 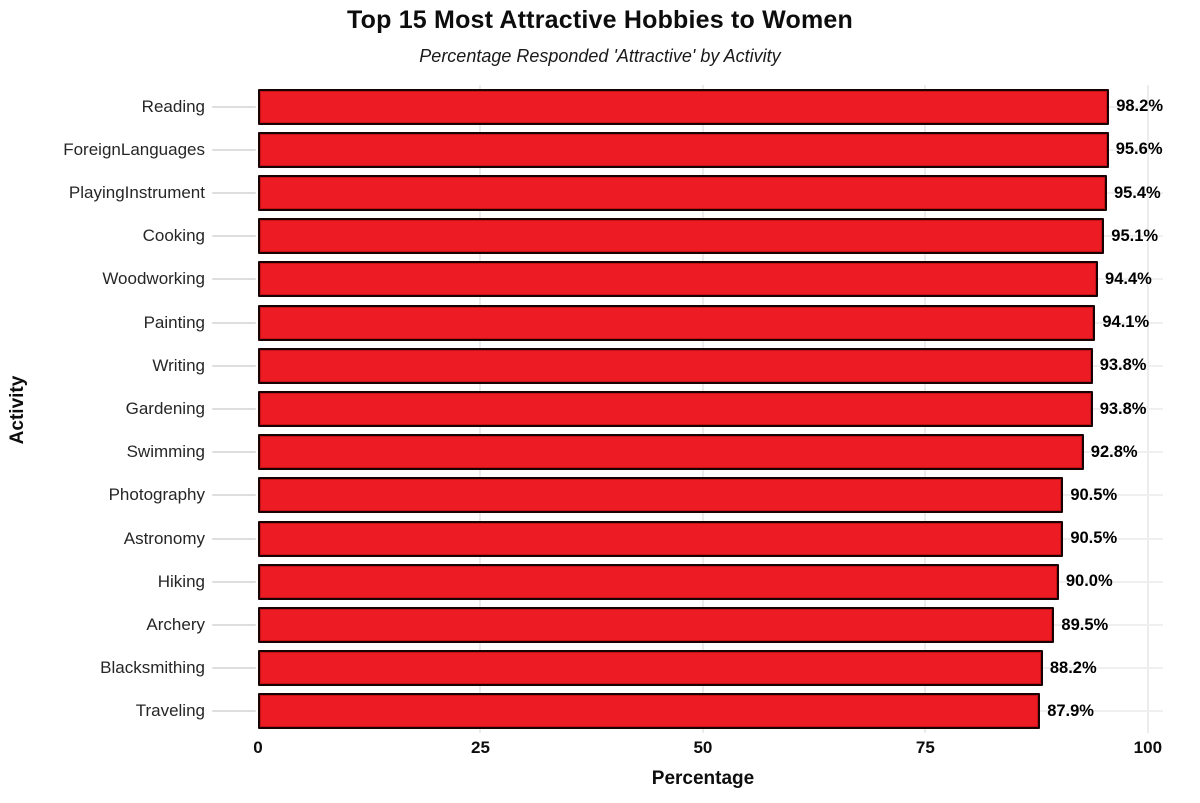 I want to click on value-label: 90.0%, so click(x=1089, y=581).